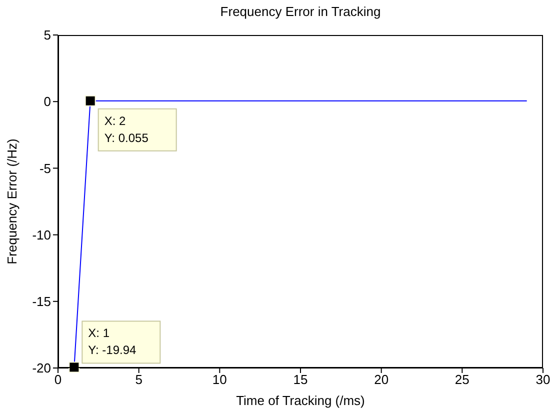 The height and width of the screenshot is (419, 558). I want to click on data-tip: X: 1 Y: -19.94, so click(114, 346).